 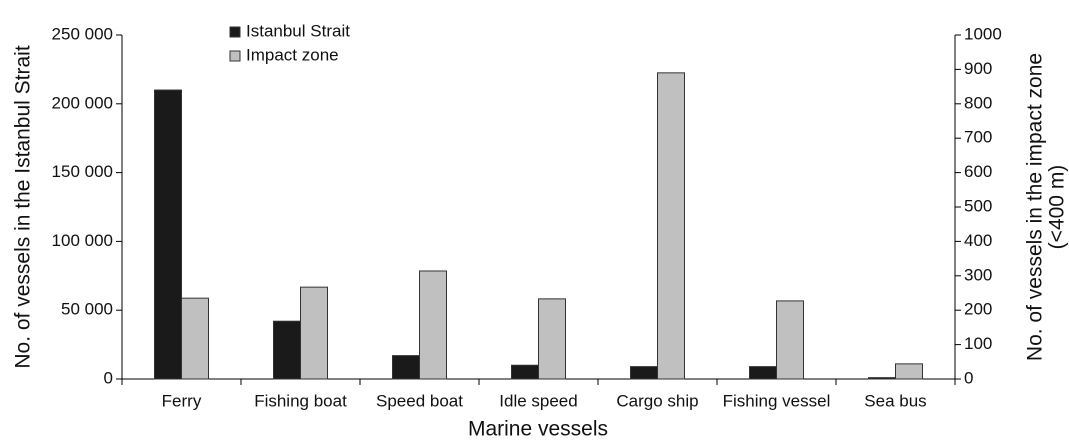 What do you see at coordinates (978, 343) in the screenshot?
I see `y2-tick-label: 100` at bounding box center [978, 343].